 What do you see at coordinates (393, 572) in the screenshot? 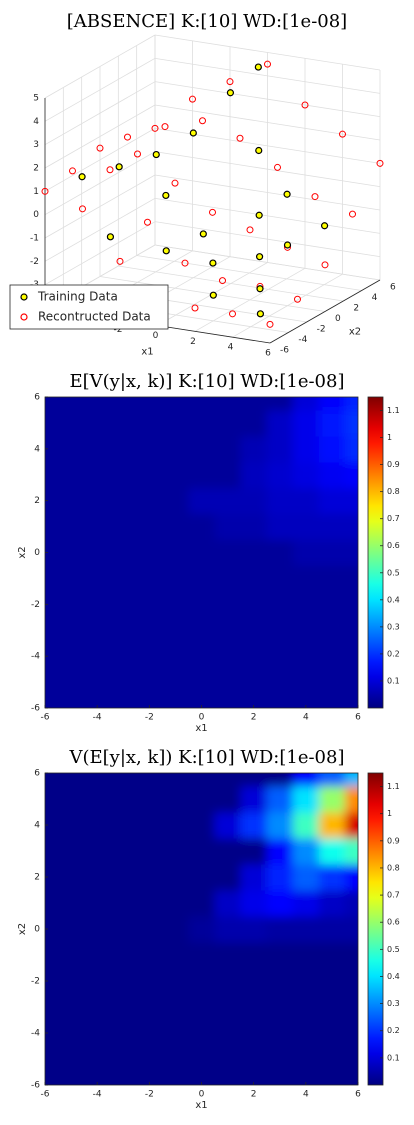
I see `colorbar-tick-label: 0.5` at bounding box center [393, 572].